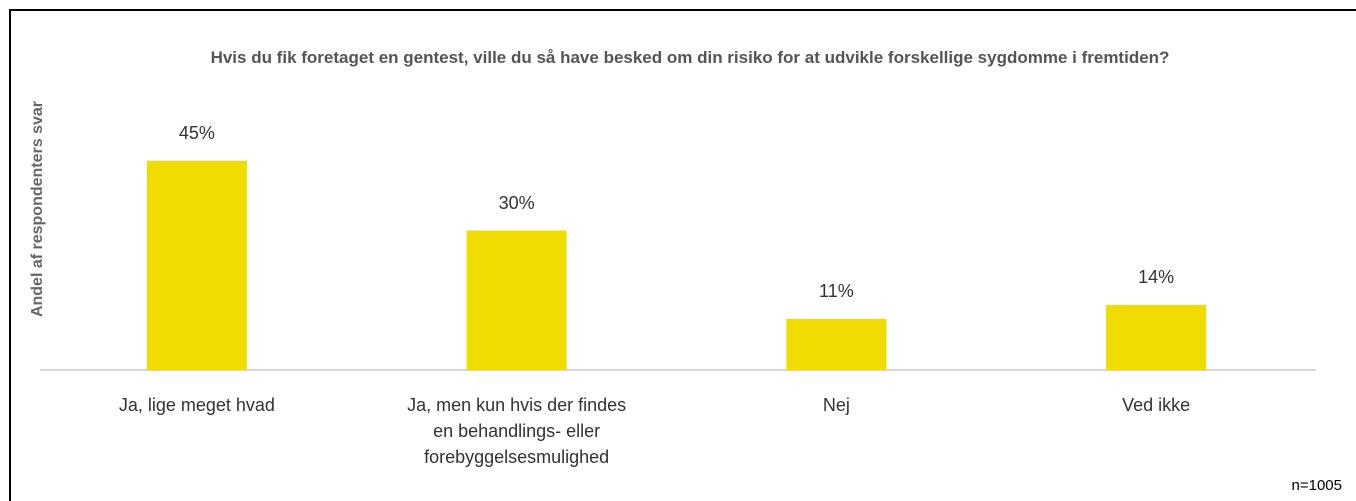  Describe the element at coordinates (1156, 276) in the screenshot. I see `value-label: 14%` at that location.